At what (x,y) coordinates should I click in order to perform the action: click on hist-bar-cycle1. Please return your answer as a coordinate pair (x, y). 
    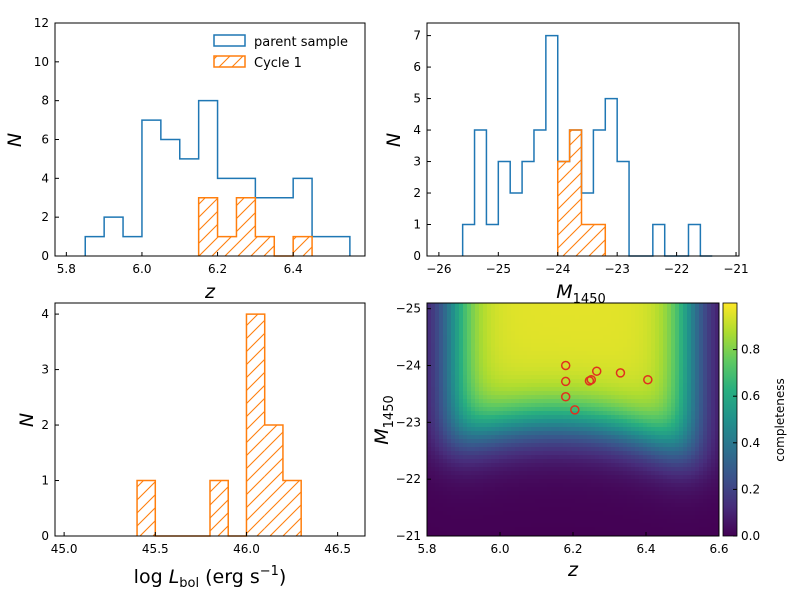
    Looking at the image, I should click on (146, 508).